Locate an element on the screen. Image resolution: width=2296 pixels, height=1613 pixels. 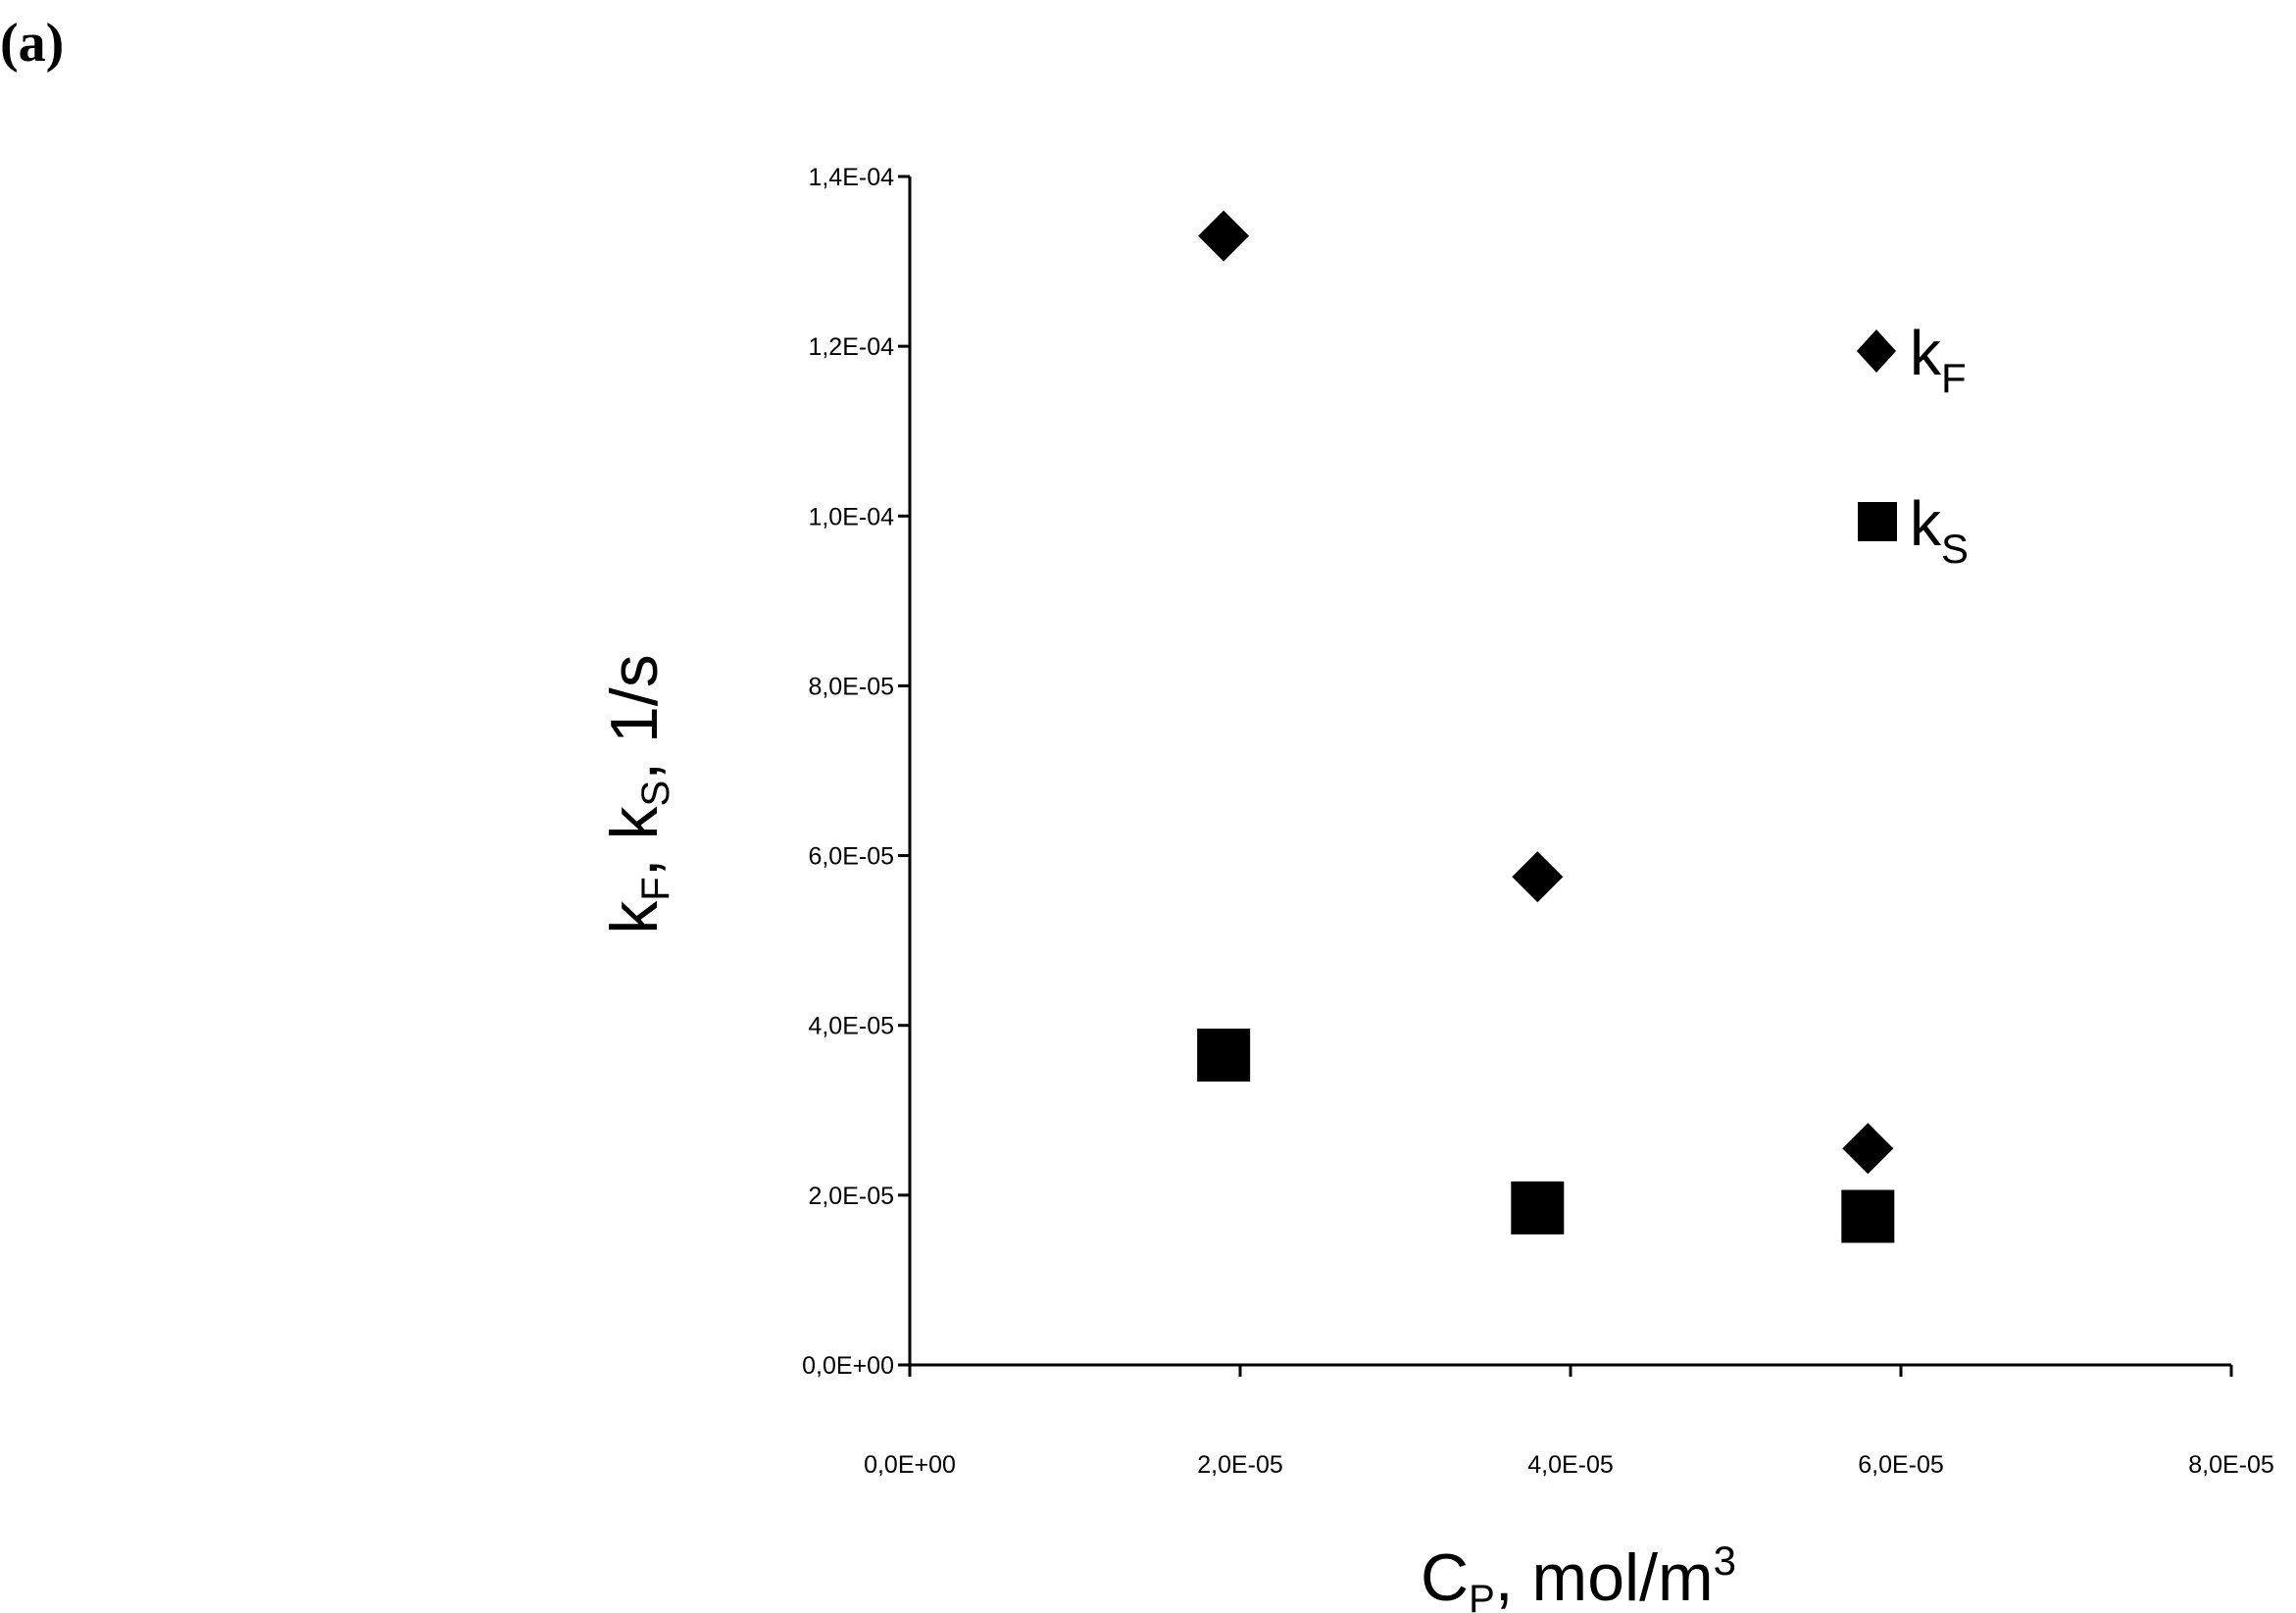
x-tick-label: 2,0E-05 is located at coordinates (1240, 1465).